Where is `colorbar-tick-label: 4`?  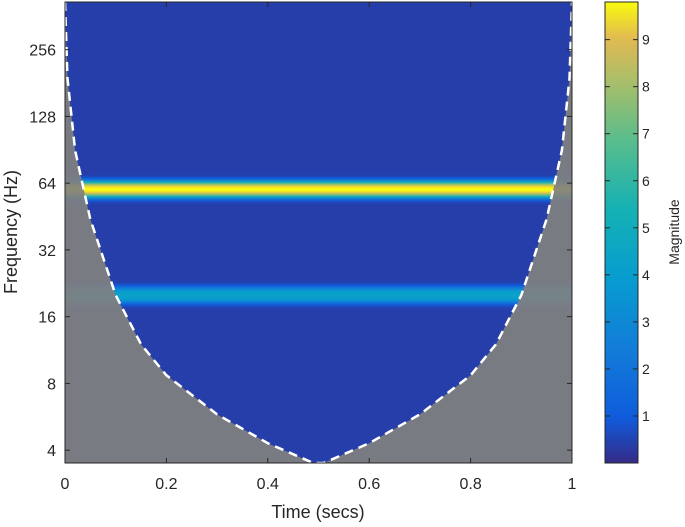 colorbar-tick-label: 4 is located at coordinates (646, 275).